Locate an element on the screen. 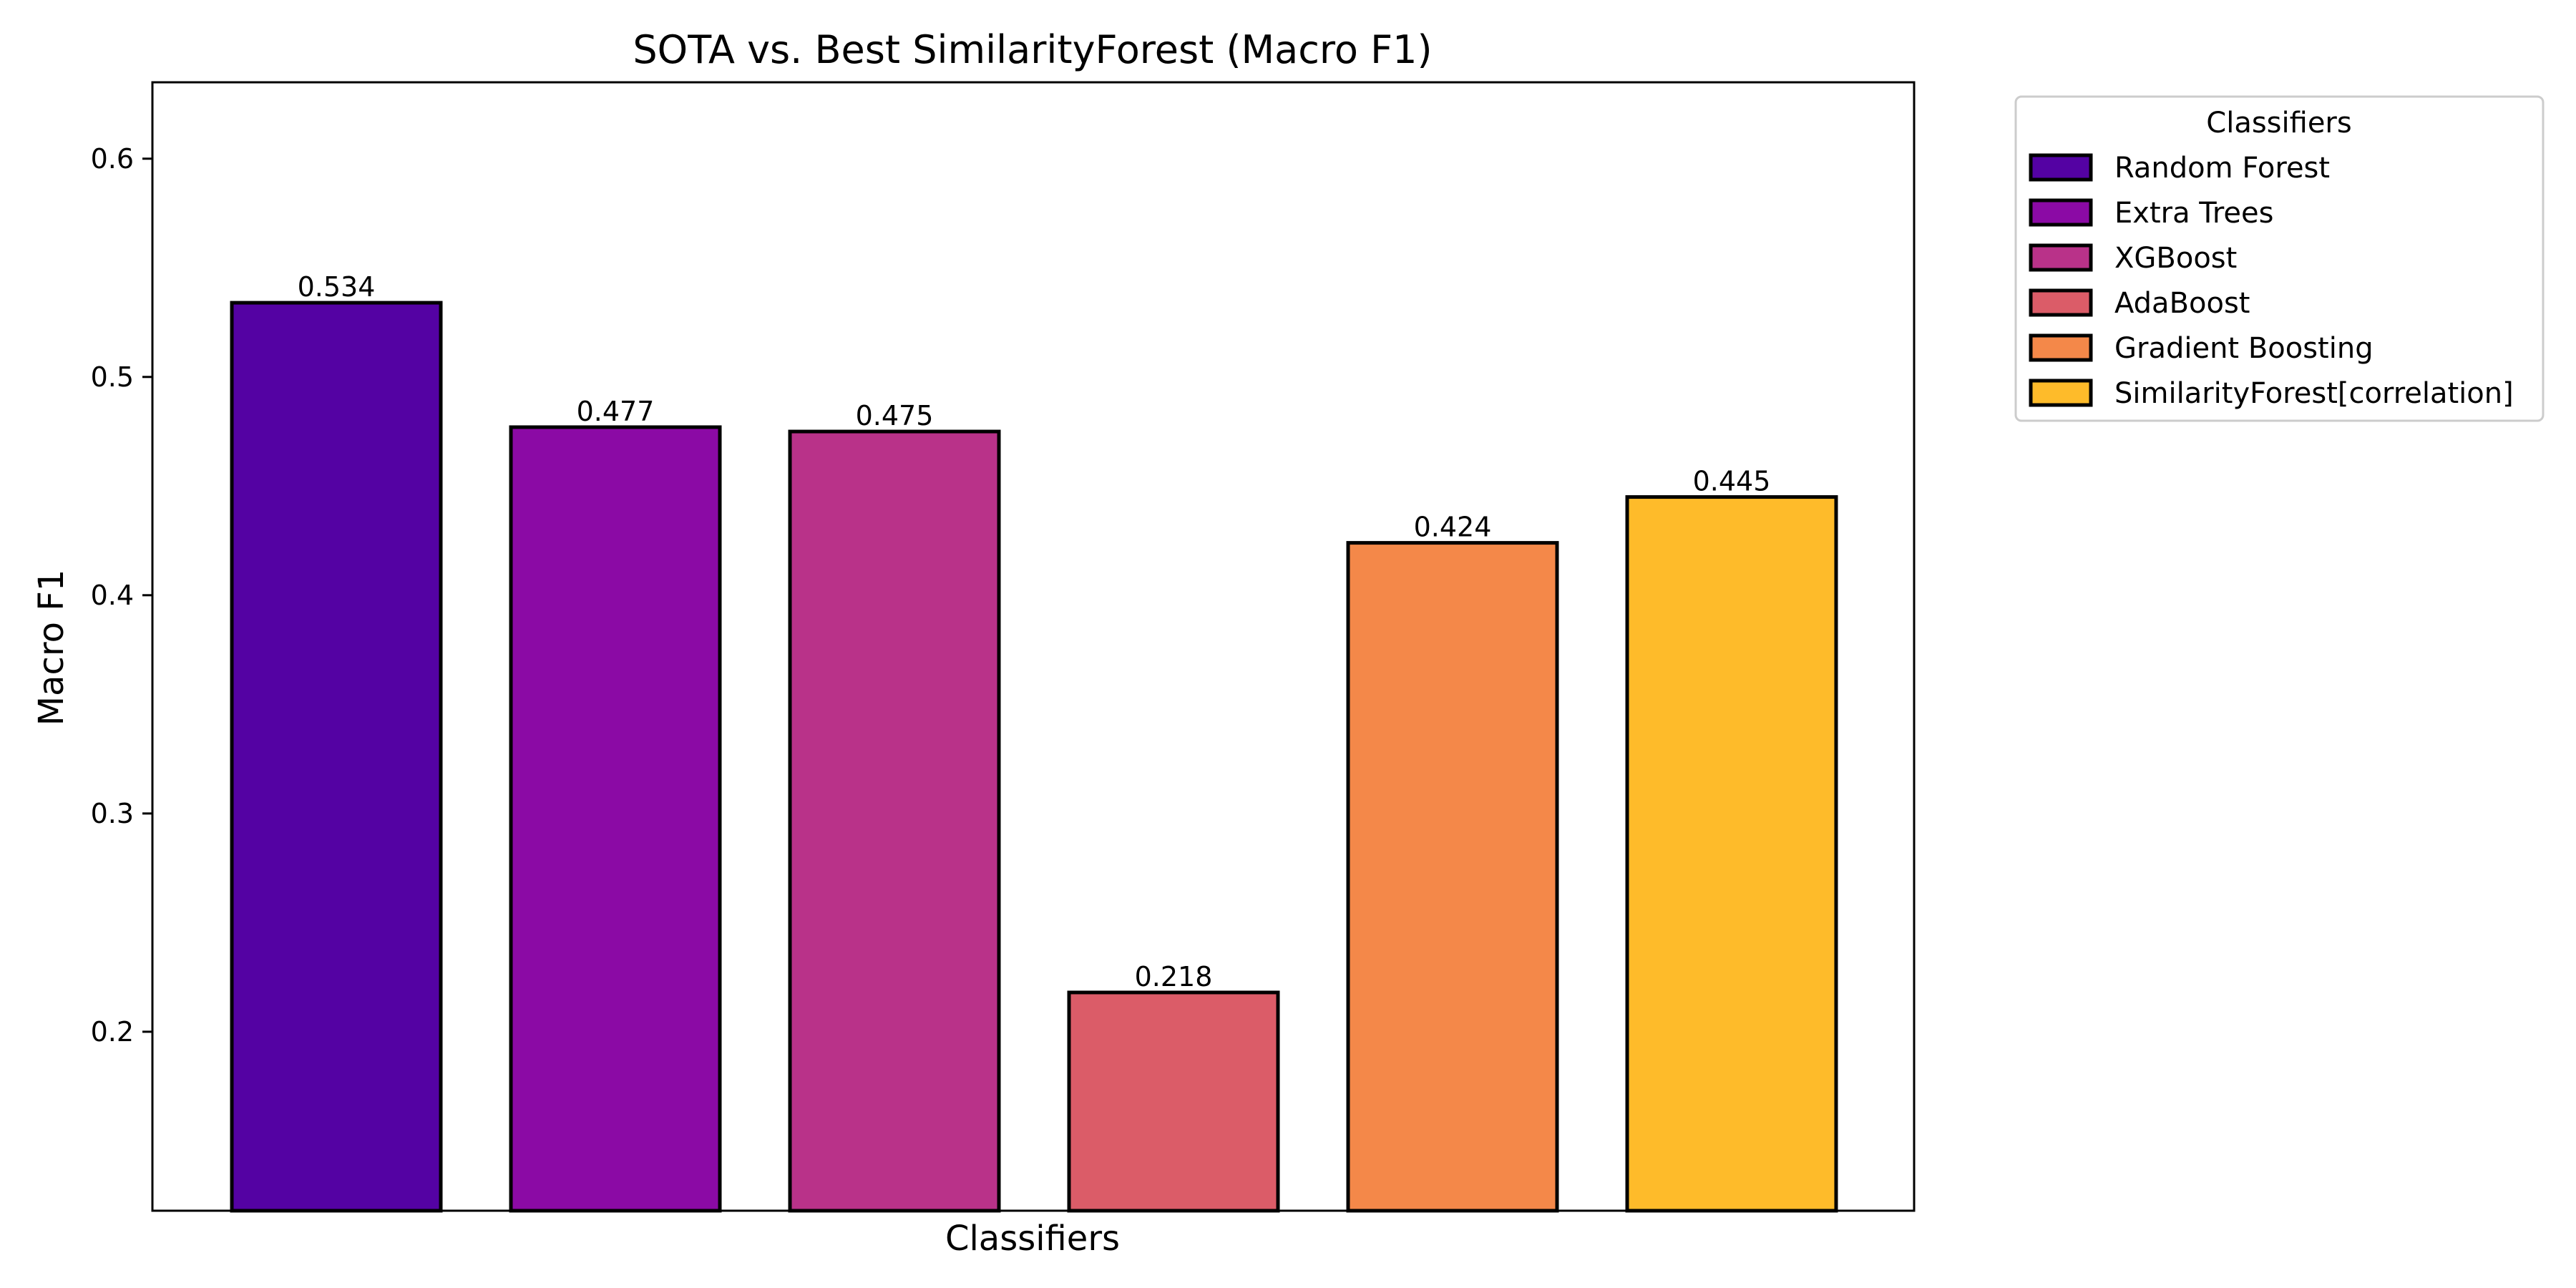 The image size is (2576, 1288). legend-swatch-random-forest is located at coordinates (2061, 167).